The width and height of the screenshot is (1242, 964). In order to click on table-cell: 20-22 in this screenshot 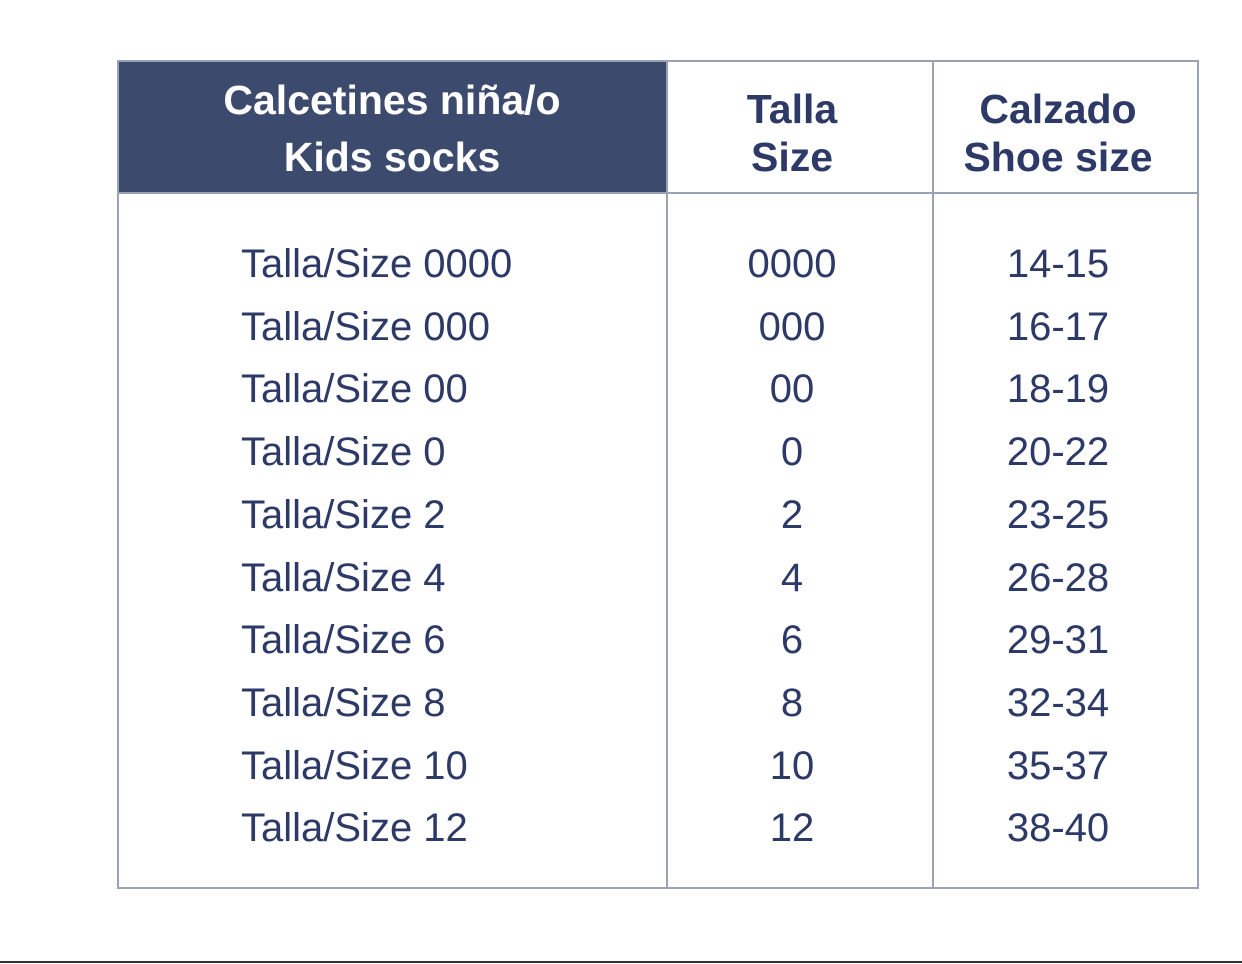, I will do `click(1058, 452)`.